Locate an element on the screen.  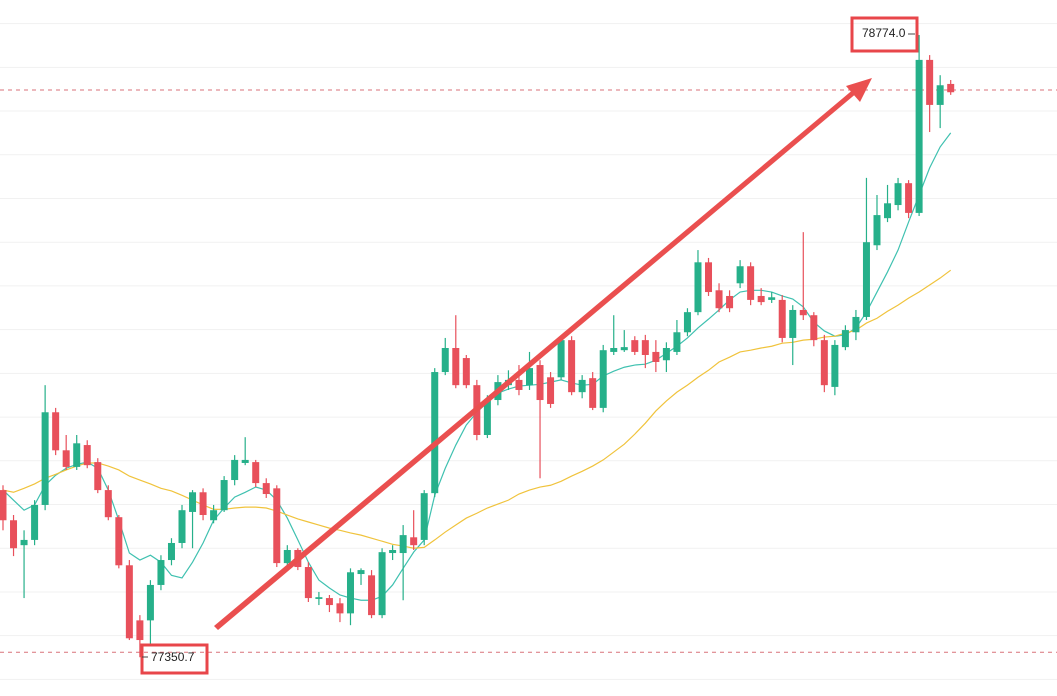
high-label: 78774.0 is located at coordinates (884, 33).